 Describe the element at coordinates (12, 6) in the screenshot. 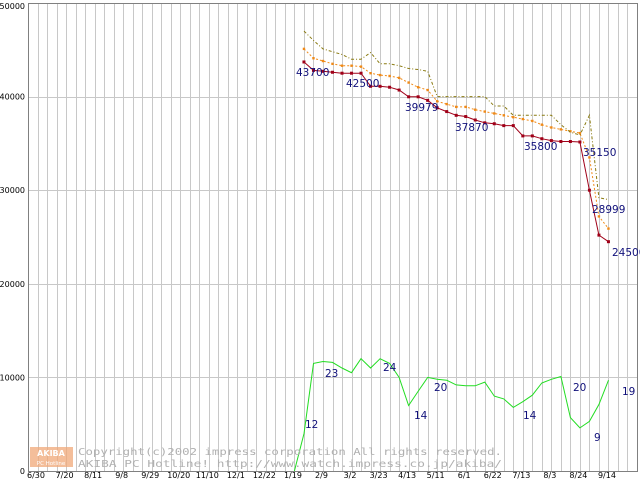

I see `y-tick-label: 50000` at that location.